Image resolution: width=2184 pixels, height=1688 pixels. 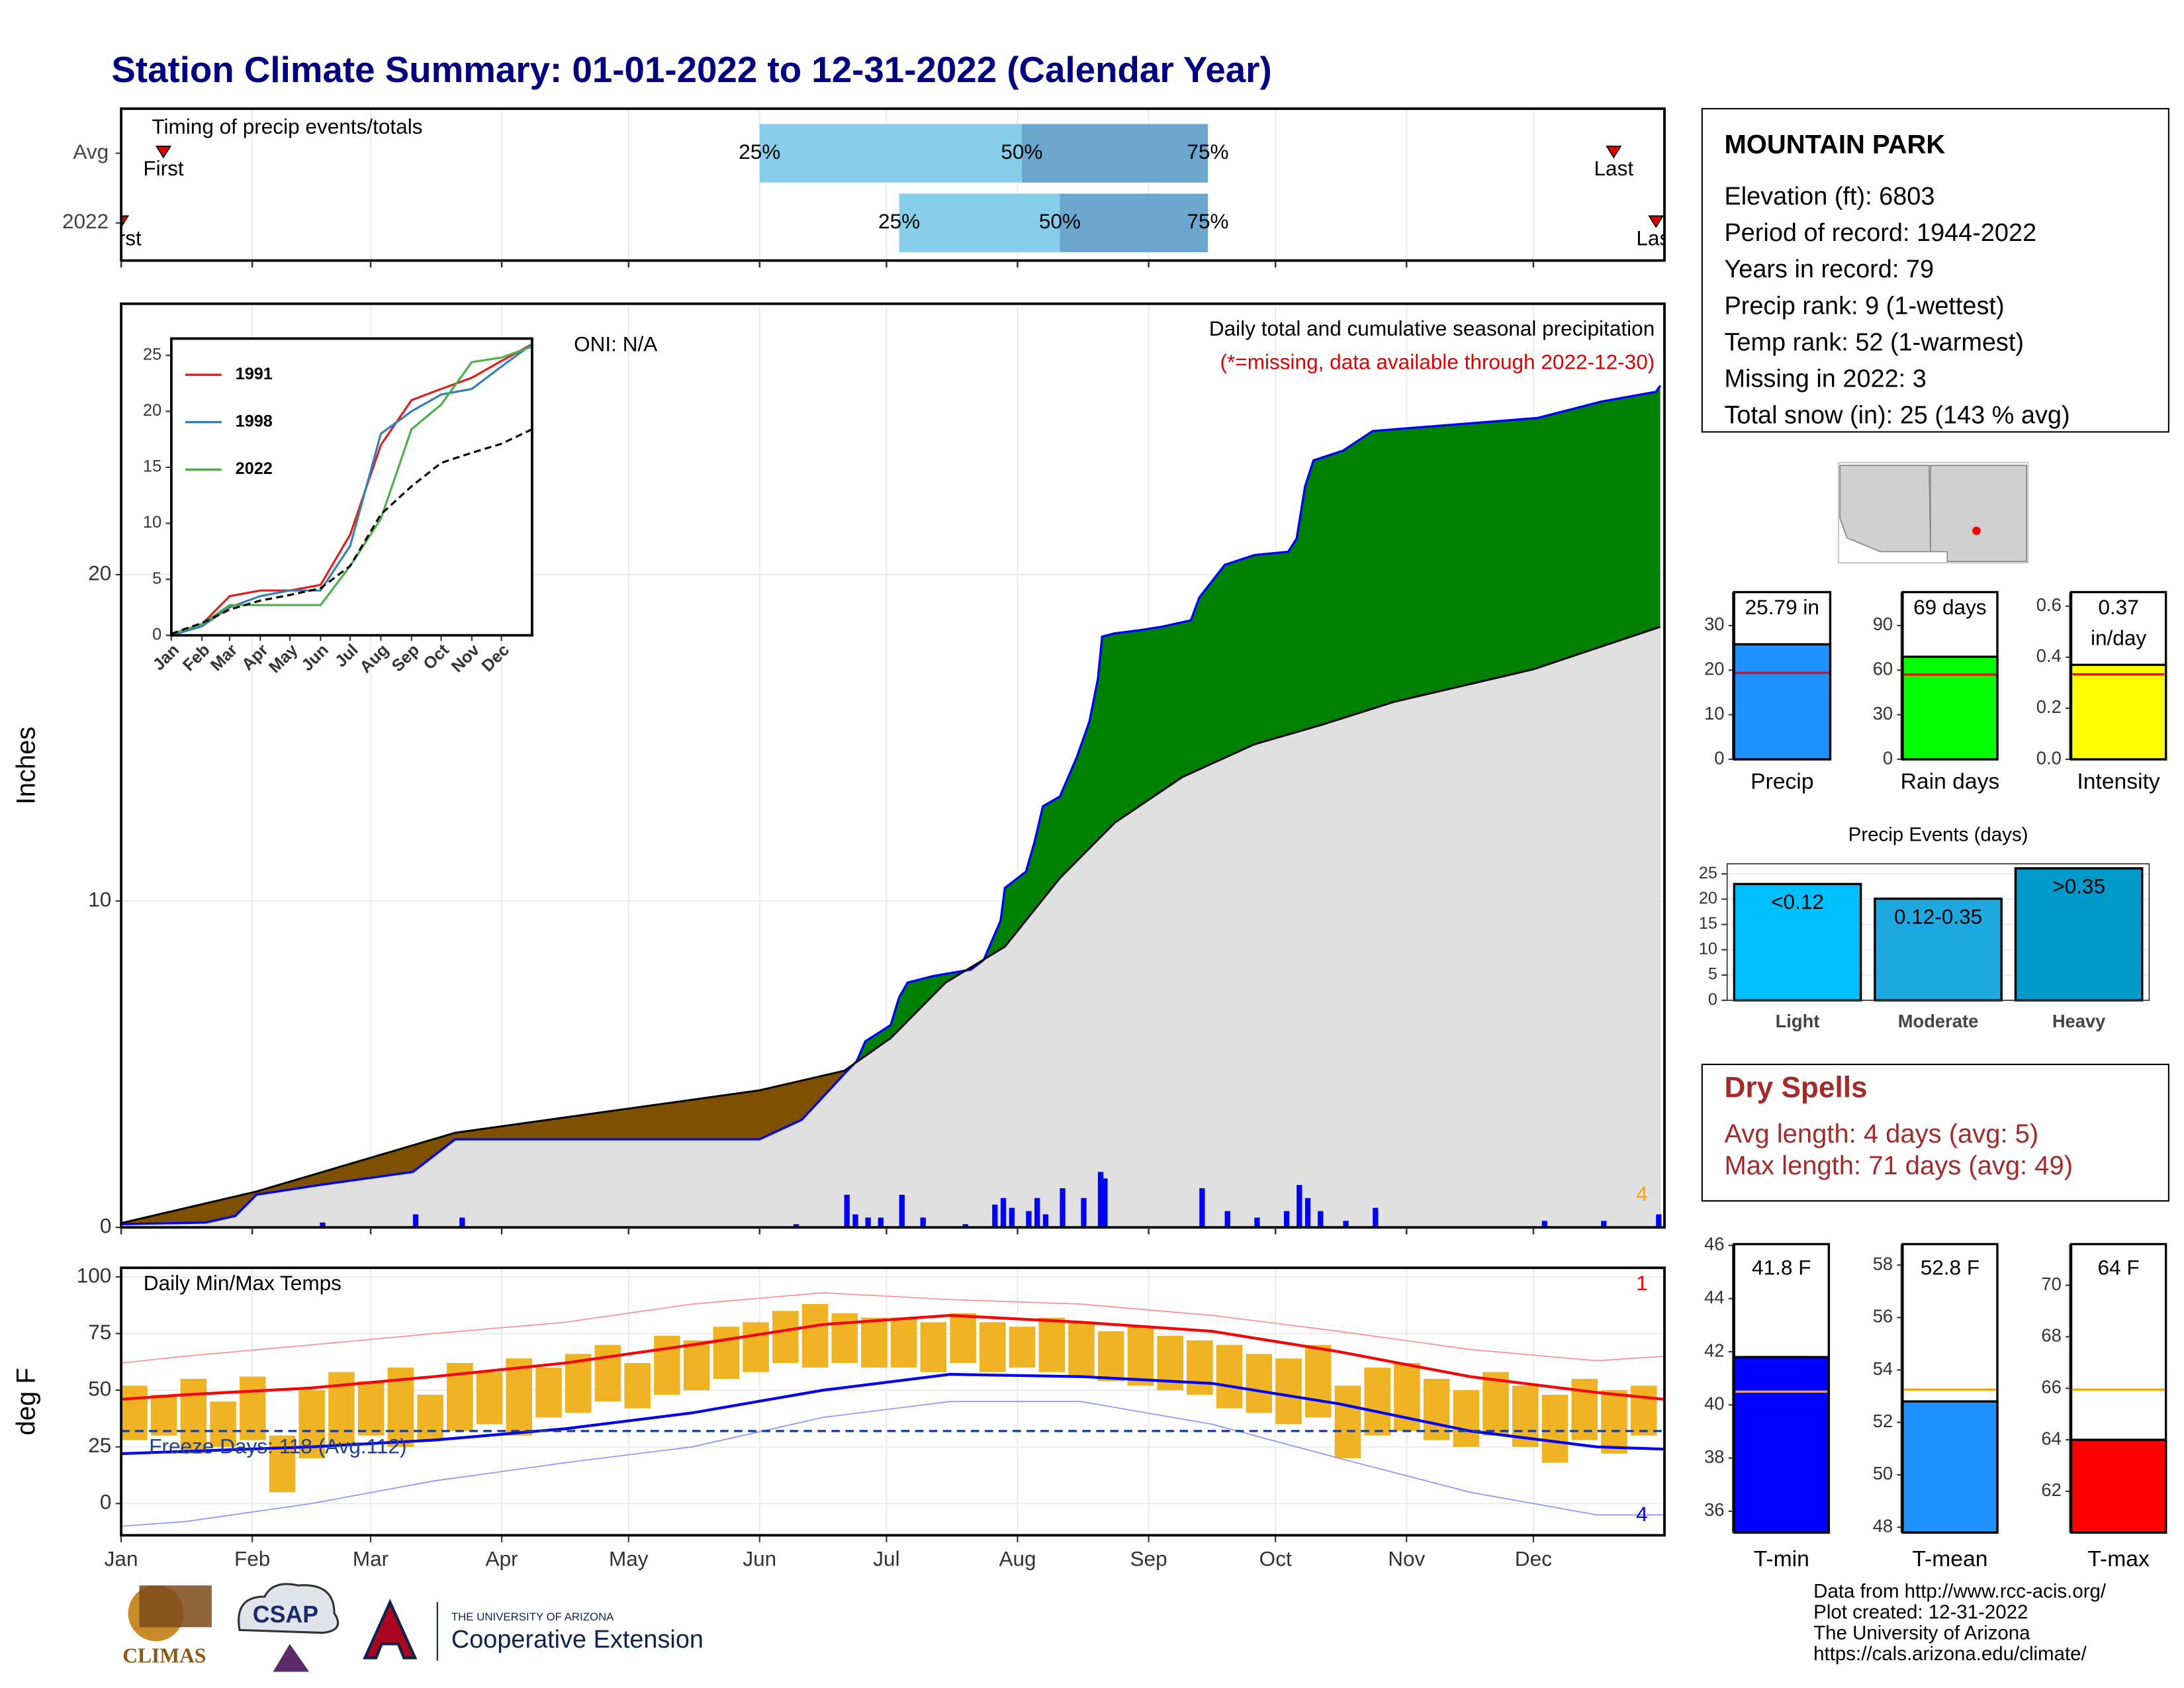 What do you see at coordinates (1883, 1263) in the screenshot?
I see `y-tick-label: 58` at bounding box center [1883, 1263].